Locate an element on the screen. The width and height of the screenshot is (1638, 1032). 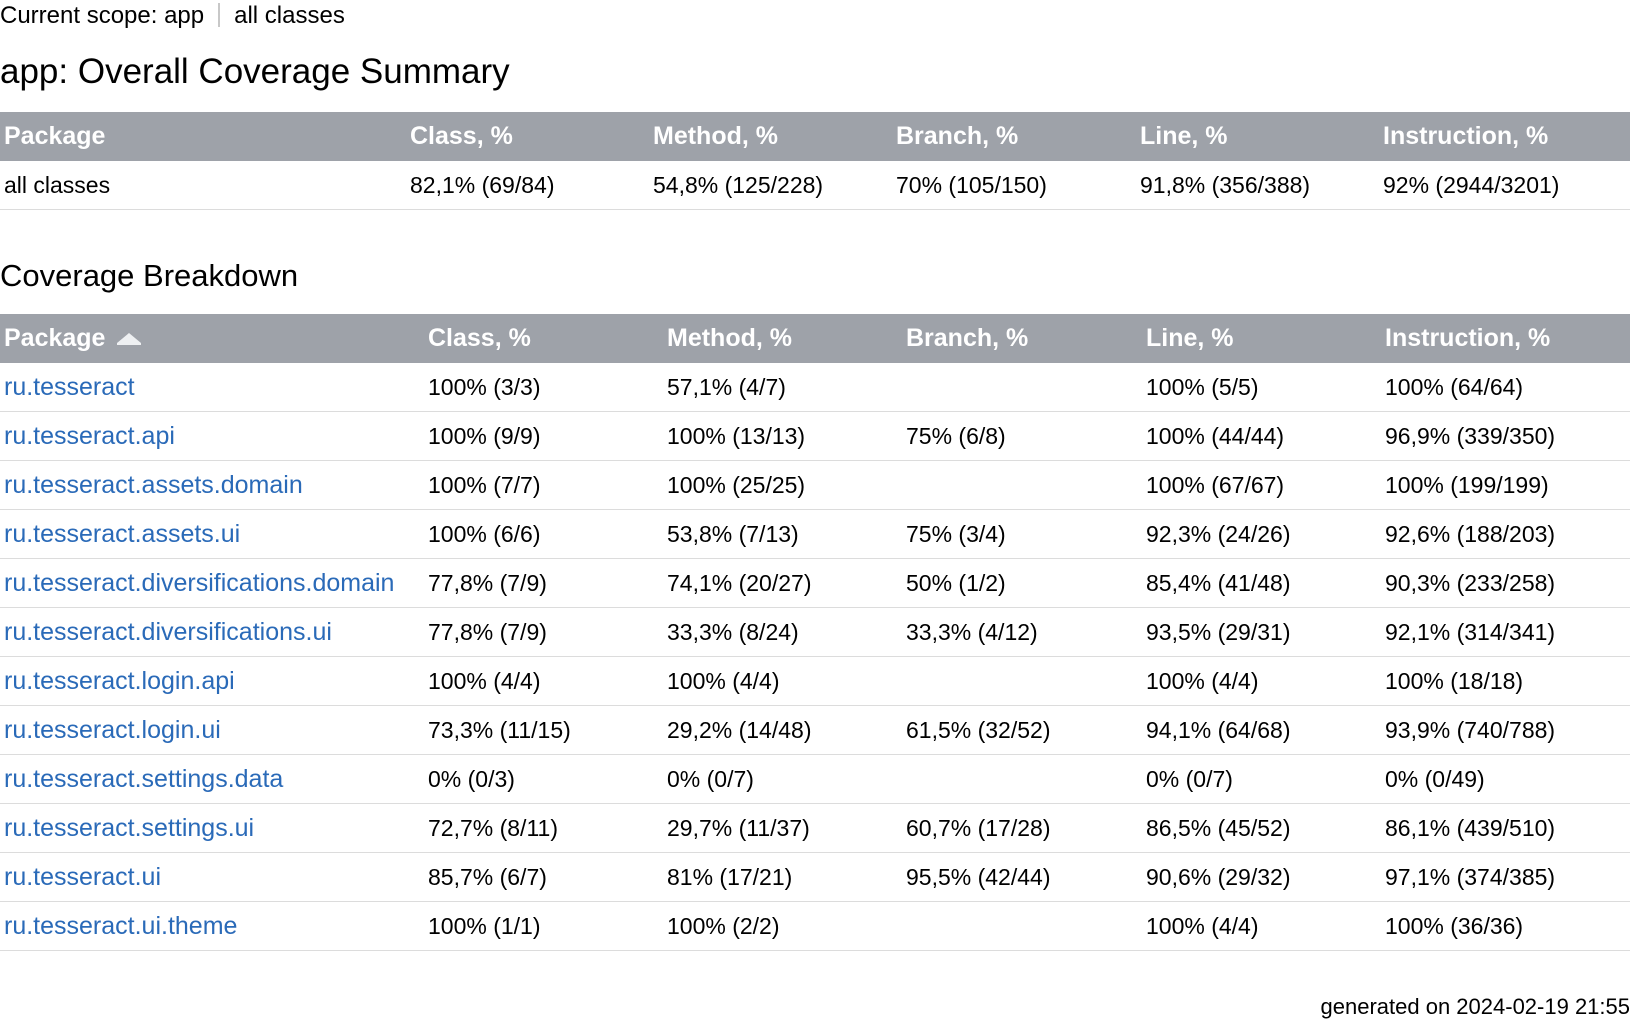
summary-title: app: Overall Coverage Summary is located at coordinates (255, 71).